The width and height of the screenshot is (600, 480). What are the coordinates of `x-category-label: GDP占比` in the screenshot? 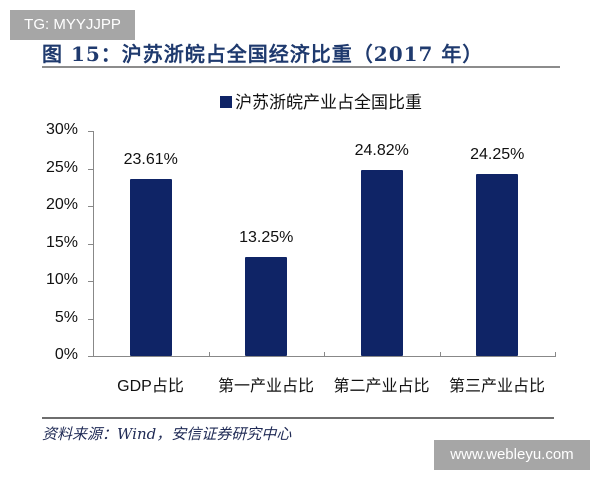 It's located at (150, 386).